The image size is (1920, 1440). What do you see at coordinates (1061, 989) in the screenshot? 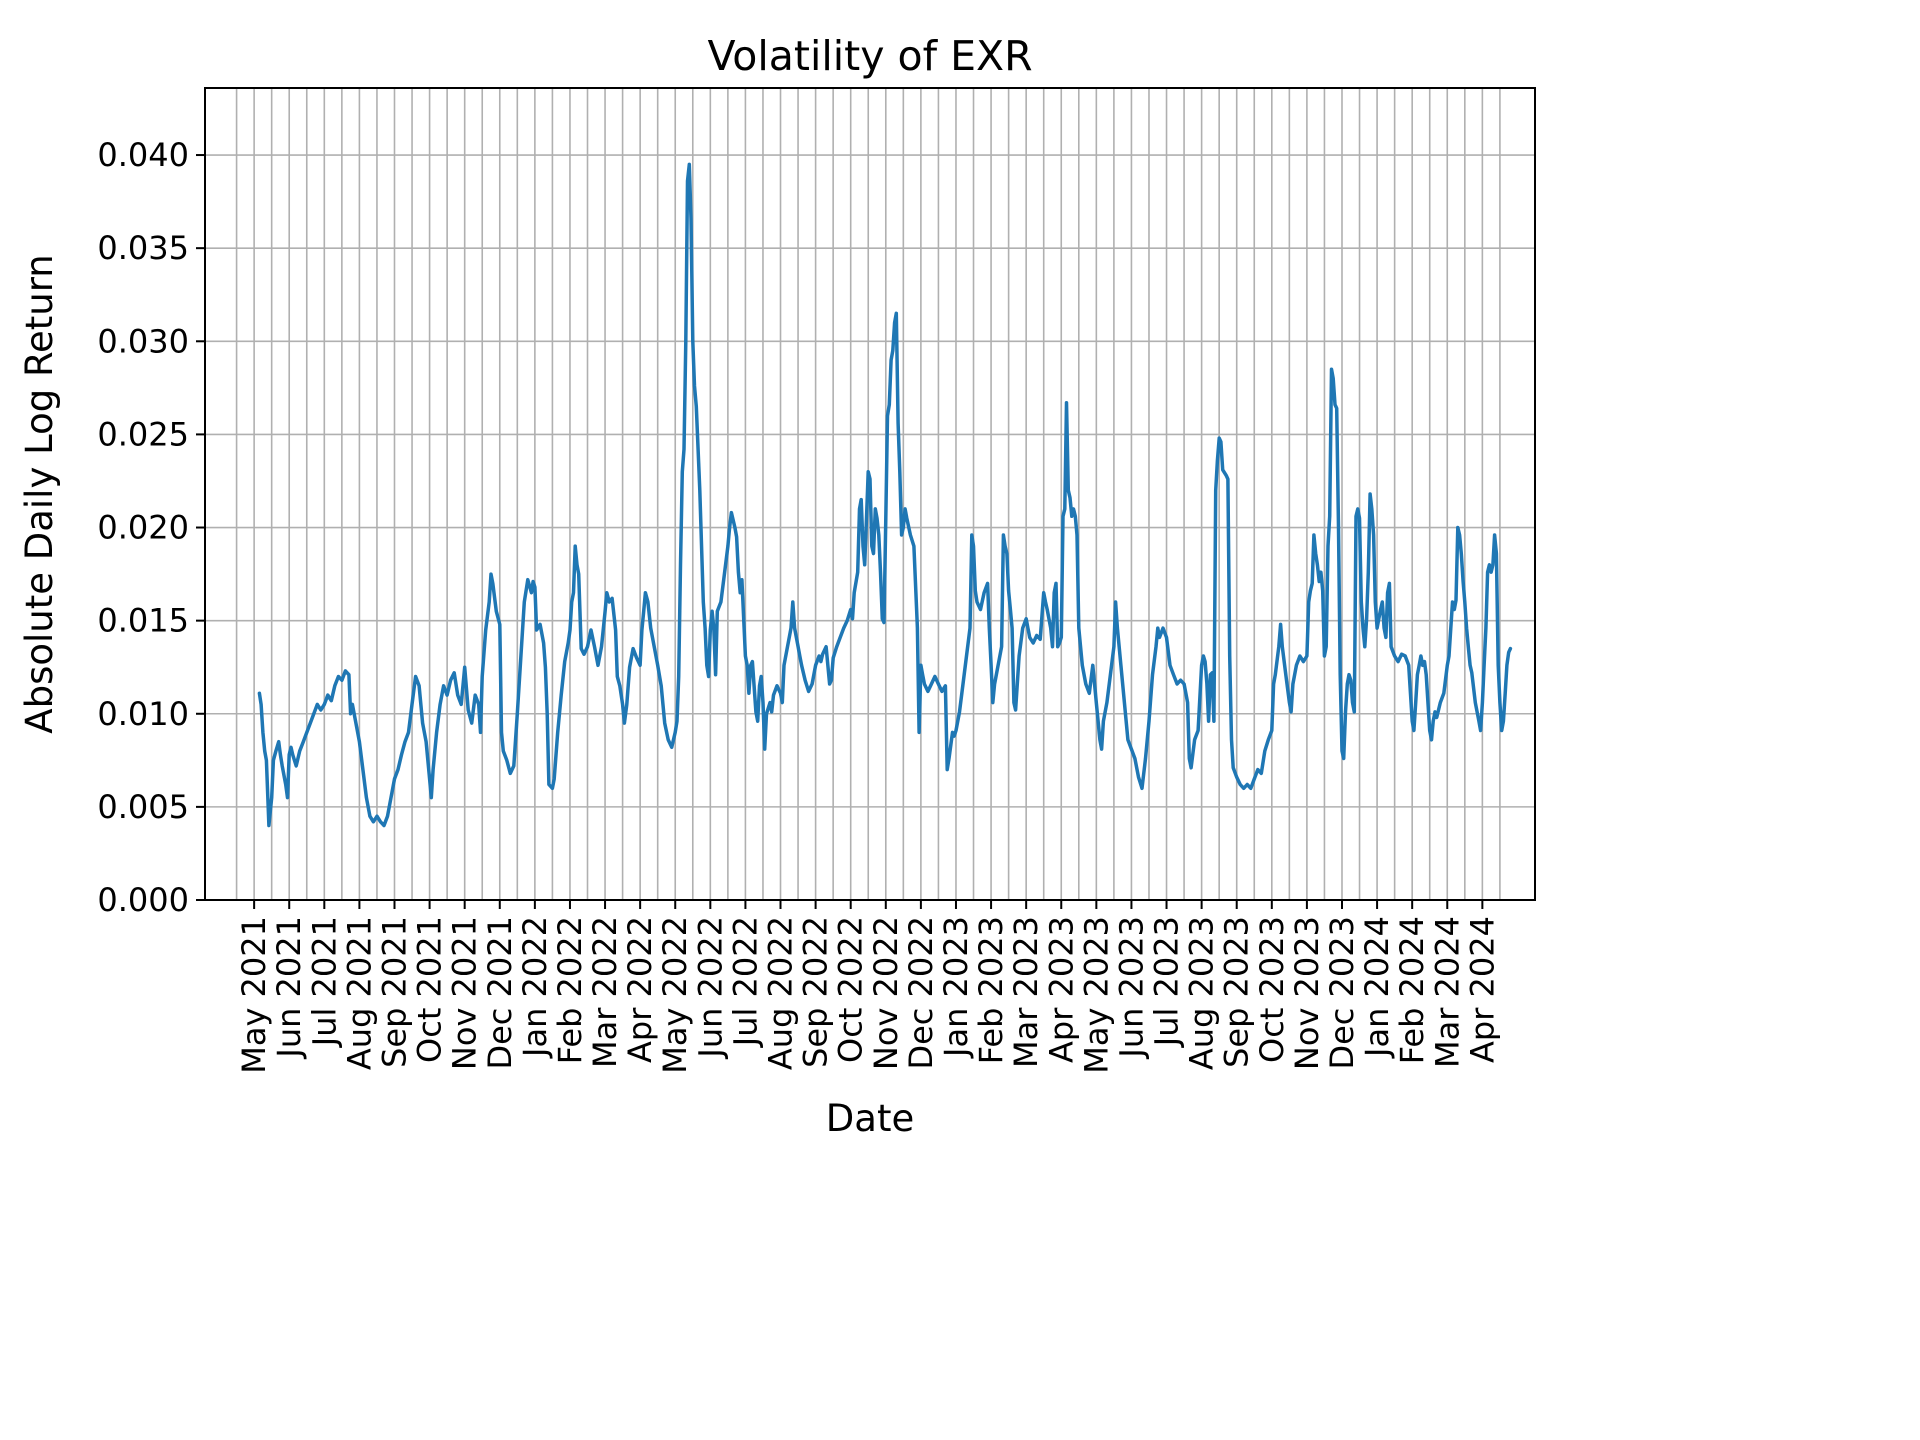
I see `x-tick-label: Apr 2023` at bounding box center [1061, 989].